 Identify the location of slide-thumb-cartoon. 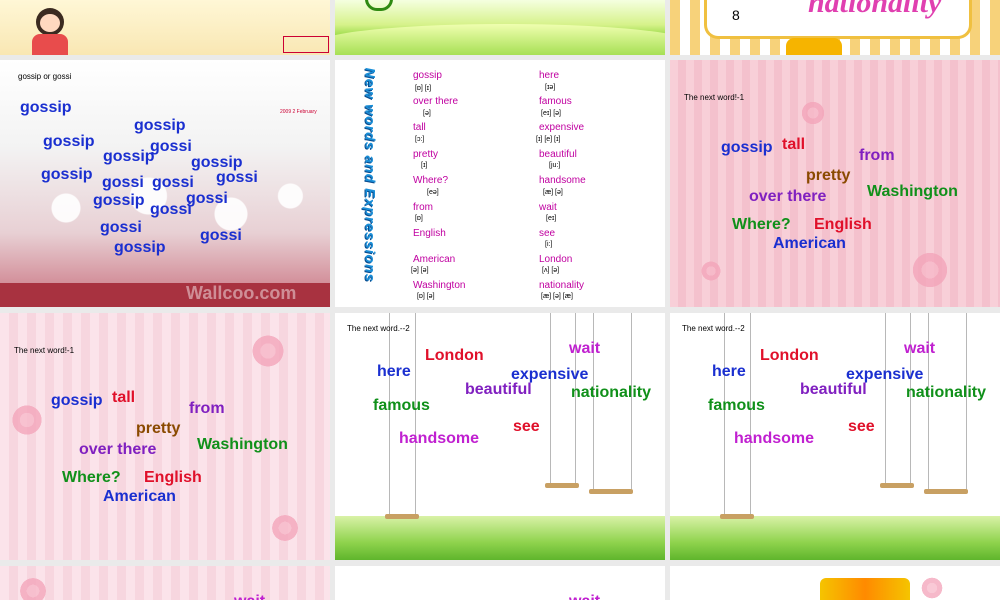
(165, 27).